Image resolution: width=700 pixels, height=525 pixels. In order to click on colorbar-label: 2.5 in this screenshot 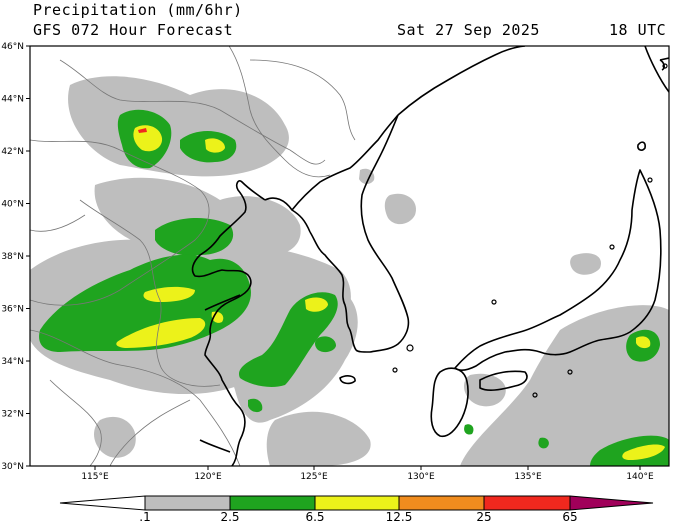, I will do `click(230, 517)`.